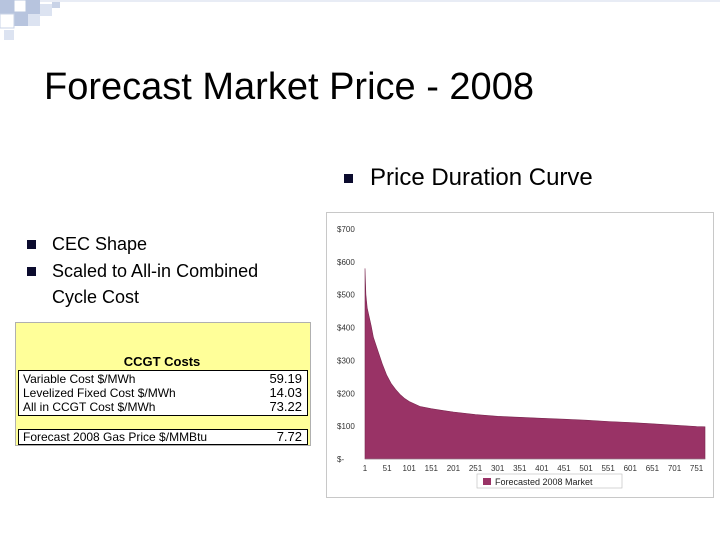 Image resolution: width=720 pixels, height=540 pixels. What do you see at coordinates (454, 468) in the screenshot?
I see `x-tick-label: 201` at bounding box center [454, 468].